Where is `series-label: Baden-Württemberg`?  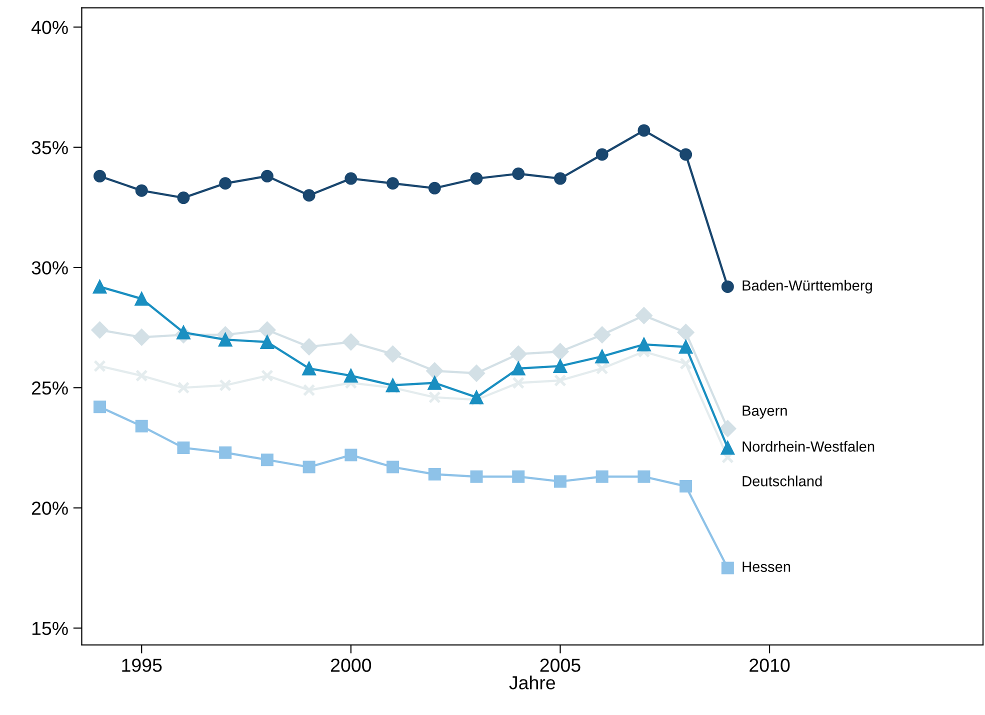 series-label: Baden-Württemberg is located at coordinates (807, 287).